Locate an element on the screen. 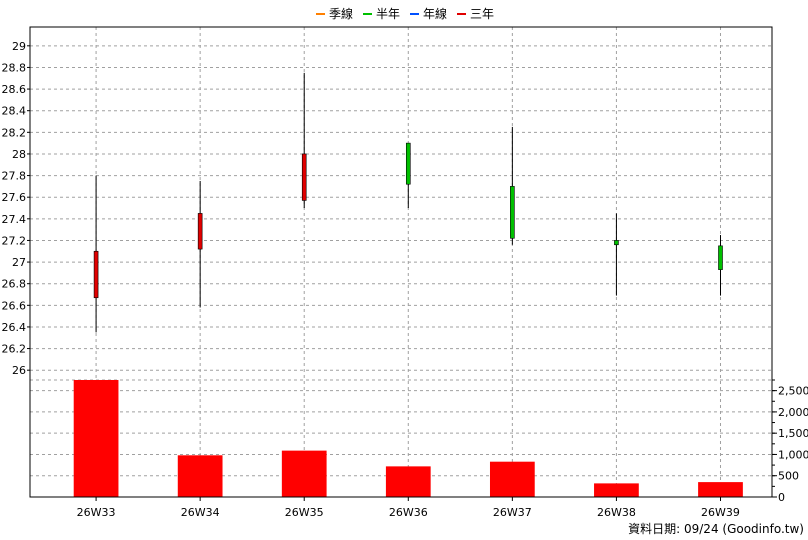 This screenshot has height=540, width=808. legend-label: 三年 is located at coordinates (482, 14).